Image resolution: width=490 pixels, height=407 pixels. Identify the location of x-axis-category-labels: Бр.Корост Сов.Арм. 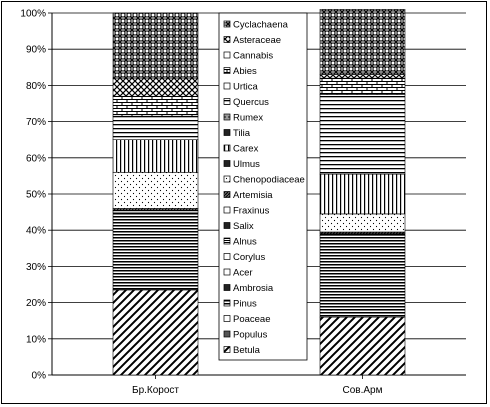
(257, 385).